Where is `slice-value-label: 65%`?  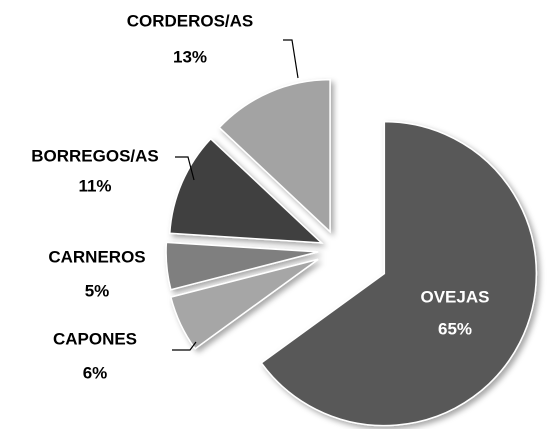
slice-value-label: 65% is located at coordinates (455, 328).